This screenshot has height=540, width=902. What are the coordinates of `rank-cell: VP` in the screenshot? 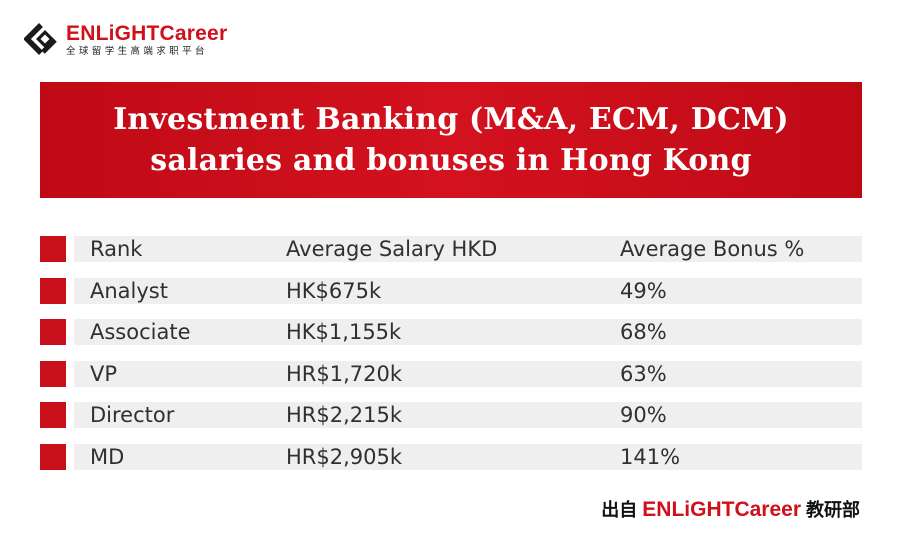 It's located at (104, 373).